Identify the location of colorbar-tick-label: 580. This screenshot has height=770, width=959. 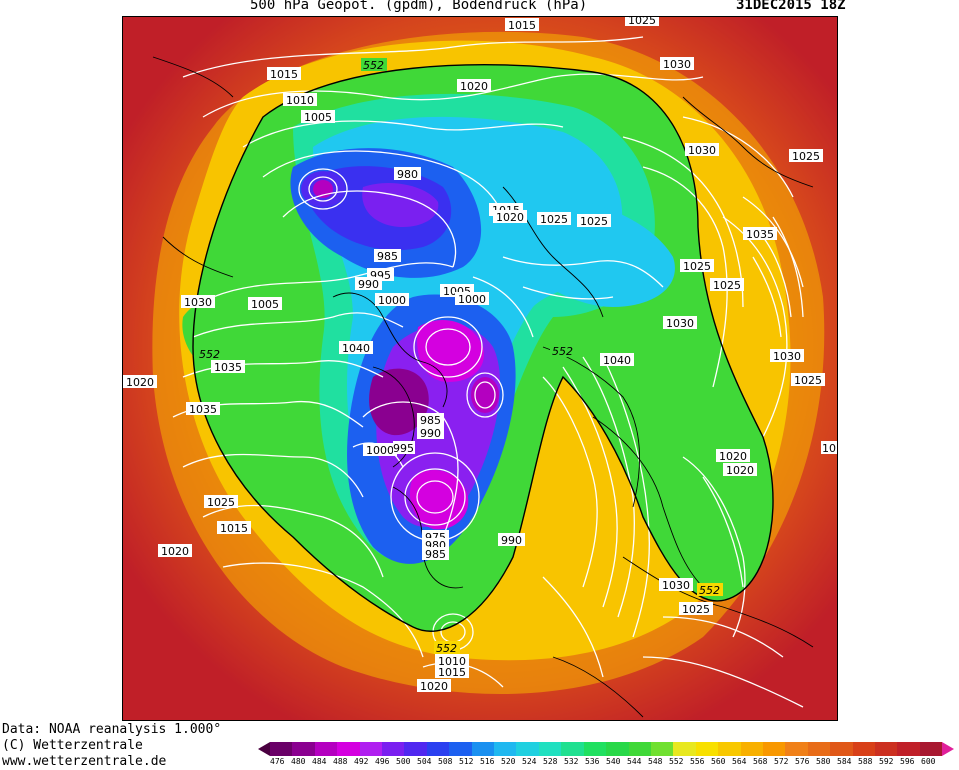
(823, 761).